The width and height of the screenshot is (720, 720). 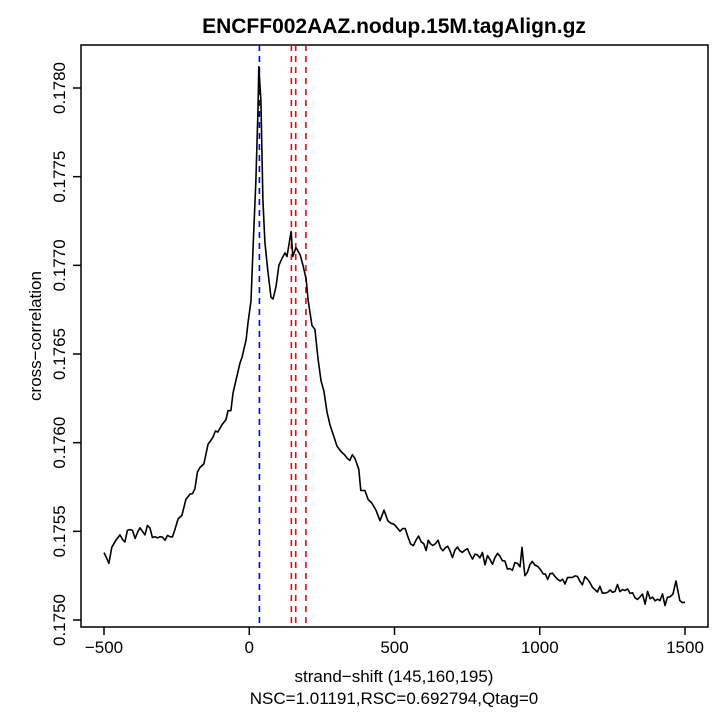 I want to click on chart-subtitle: NSC=1.01191,RSC=0.692794,Qtag=0, so click(x=394, y=698).